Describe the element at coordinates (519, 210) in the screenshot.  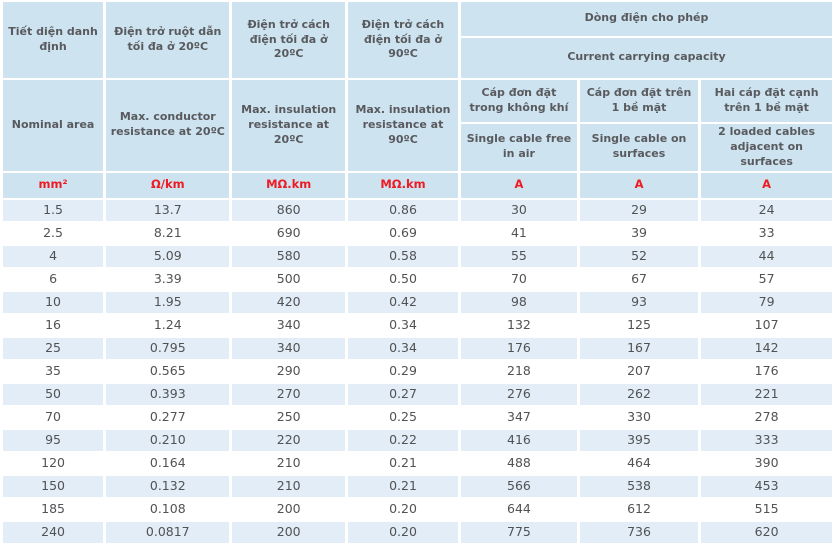
I see `table-cell: 30` at that location.